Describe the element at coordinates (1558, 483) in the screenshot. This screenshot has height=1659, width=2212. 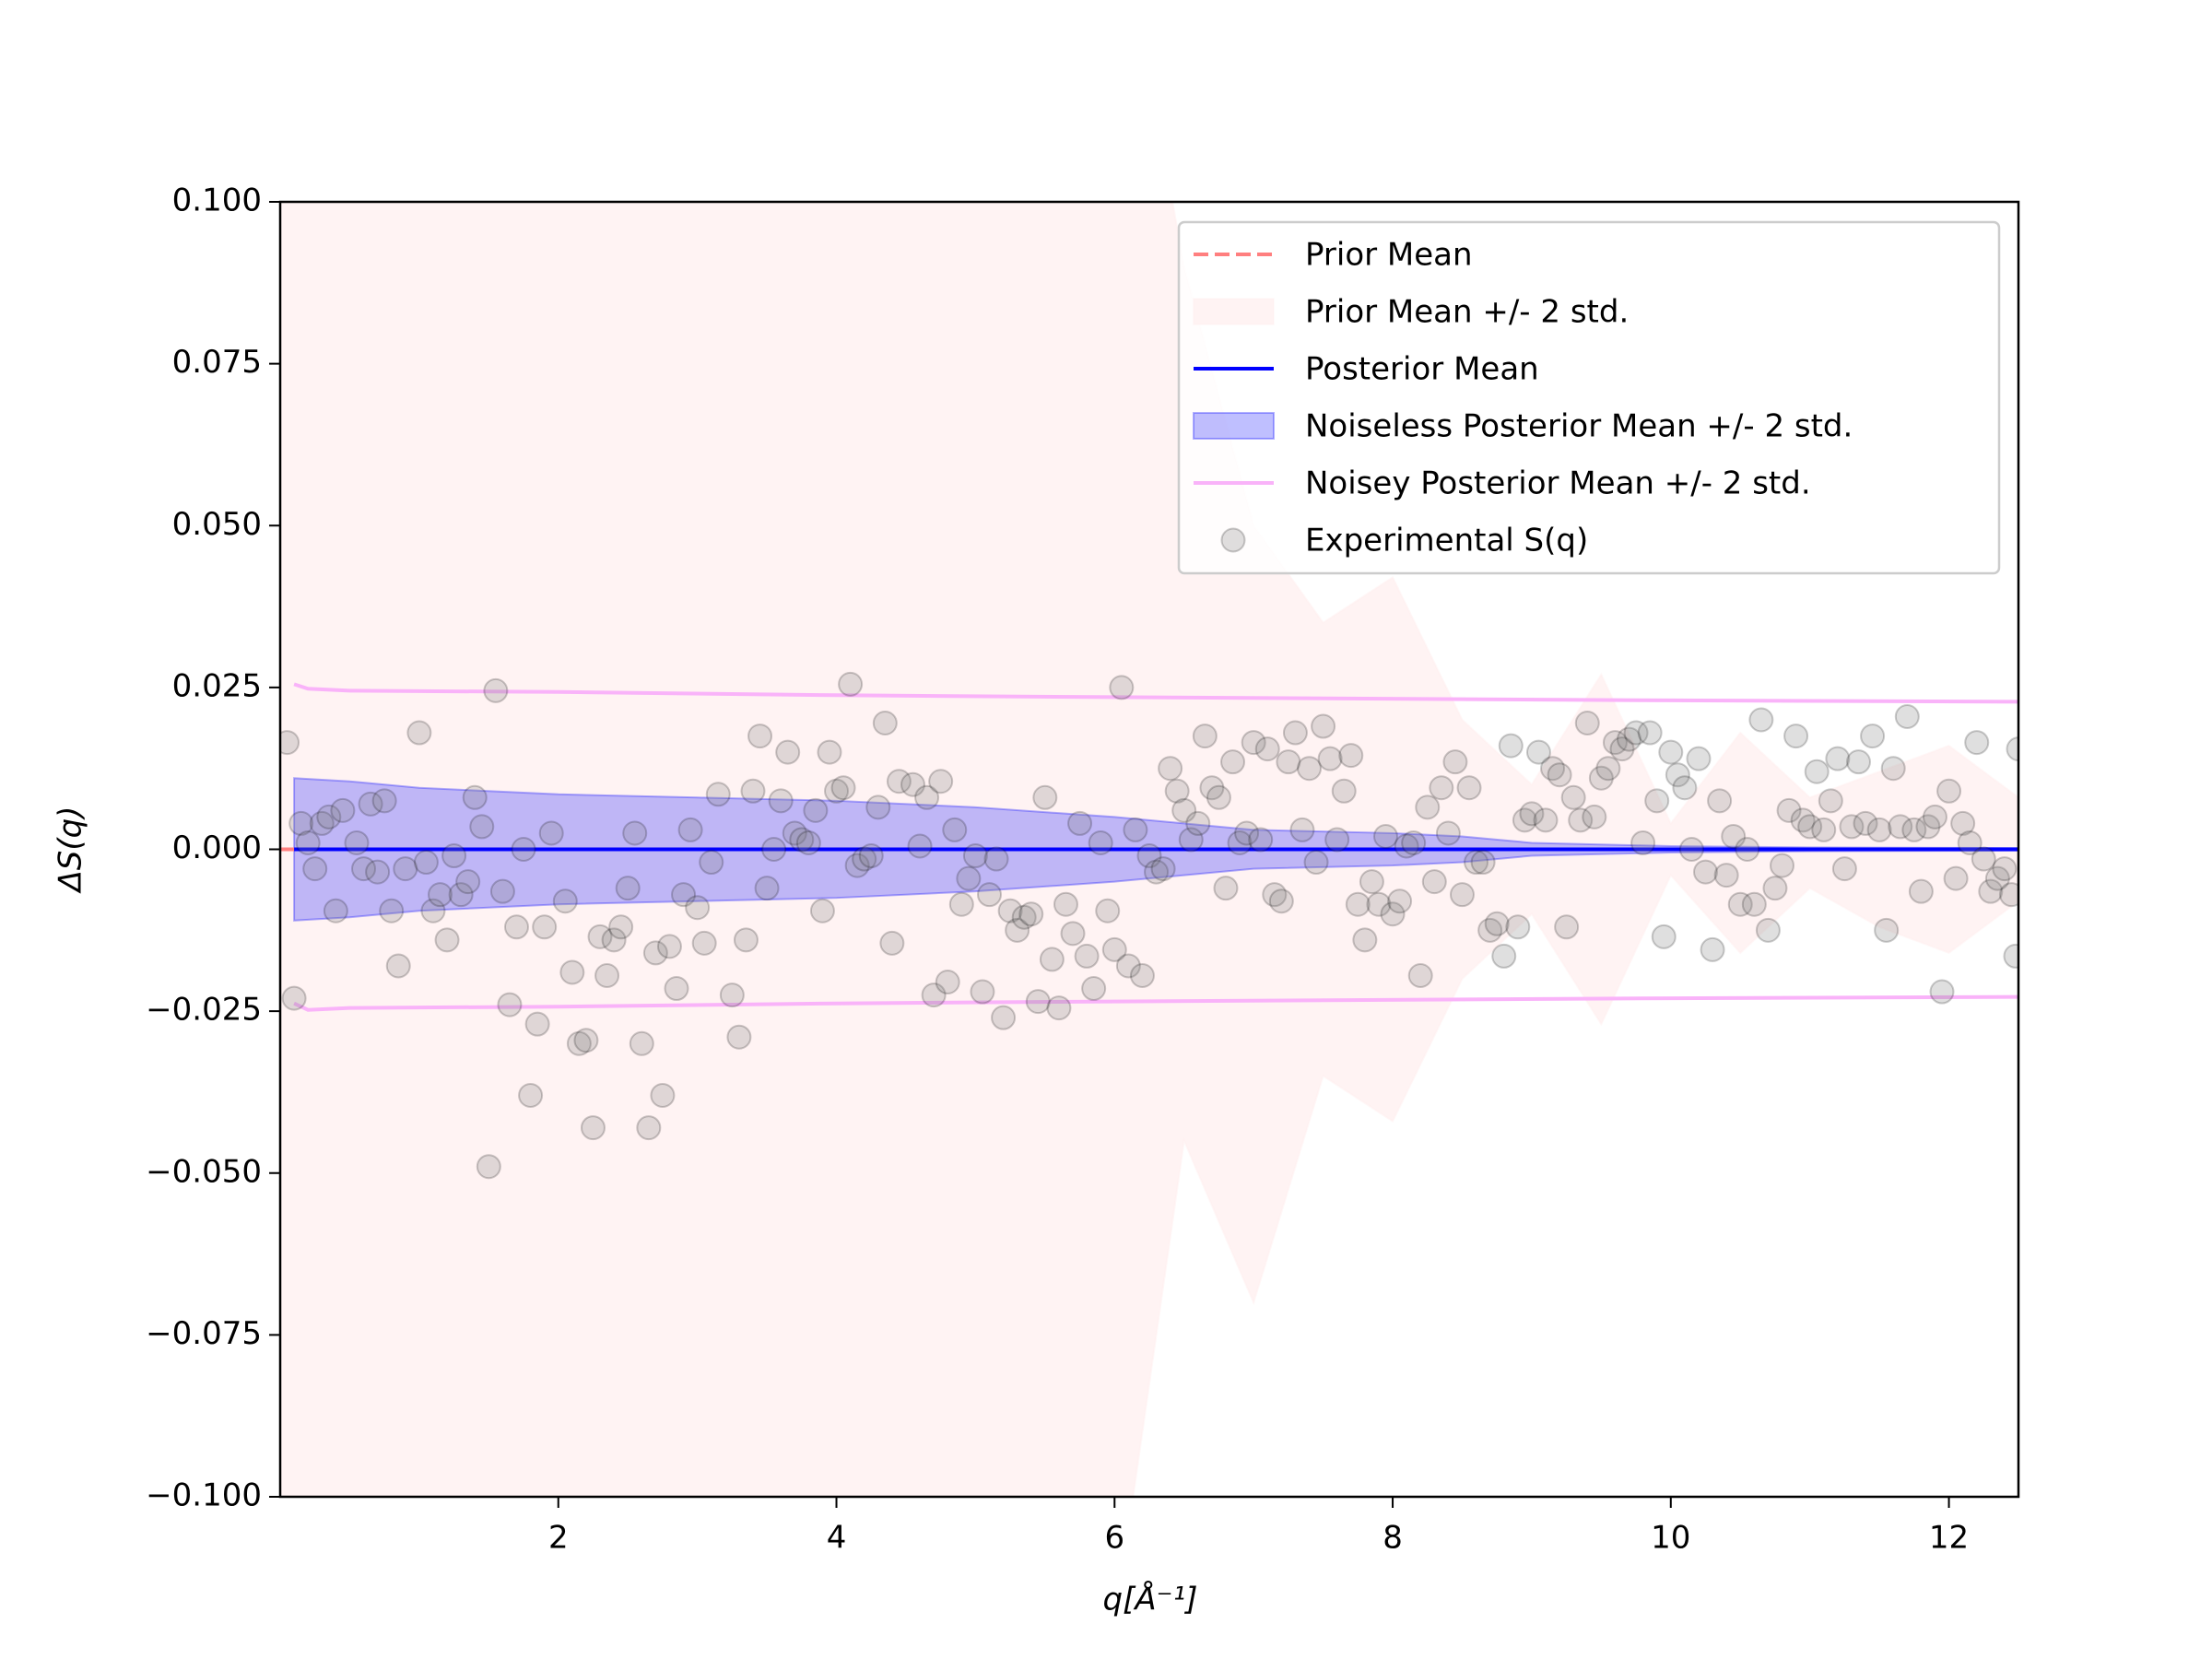
I see `legend-label: Noisey Posterior Mean +/- 2 std.` at that location.